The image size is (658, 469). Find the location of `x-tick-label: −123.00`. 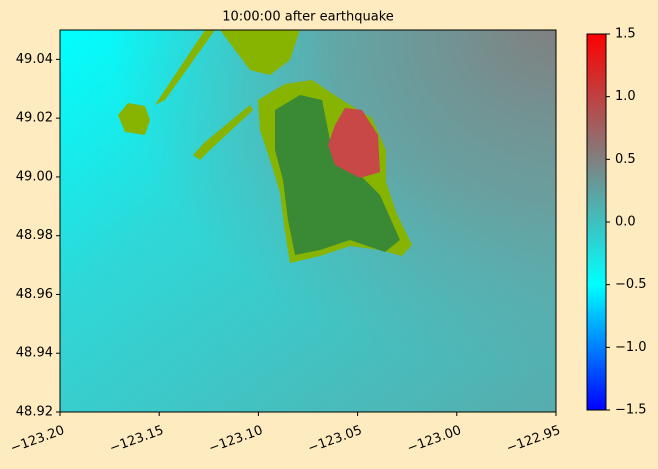

x-tick-label: −123.00 is located at coordinates (434, 439).